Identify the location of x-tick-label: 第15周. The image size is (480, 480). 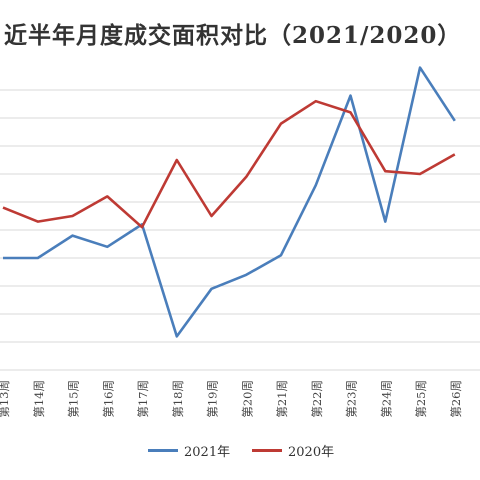
(74, 399).